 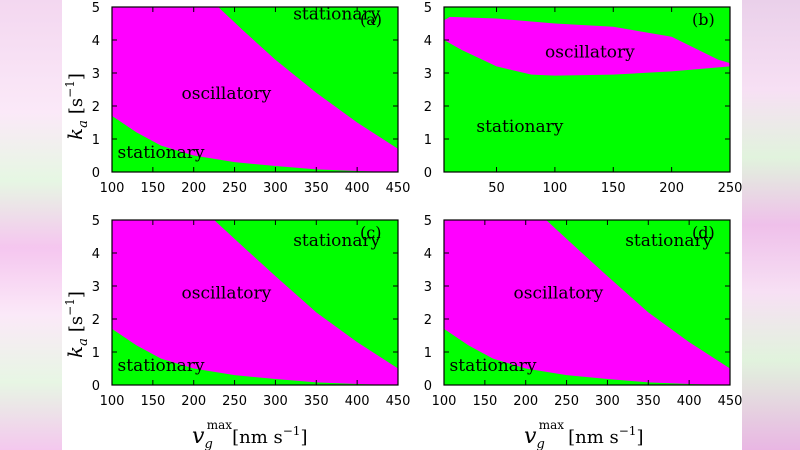 What do you see at coordinates (428, 353) in the screenshot?
I see `ytick-label-d: 1` at bounding box center [428, 353].